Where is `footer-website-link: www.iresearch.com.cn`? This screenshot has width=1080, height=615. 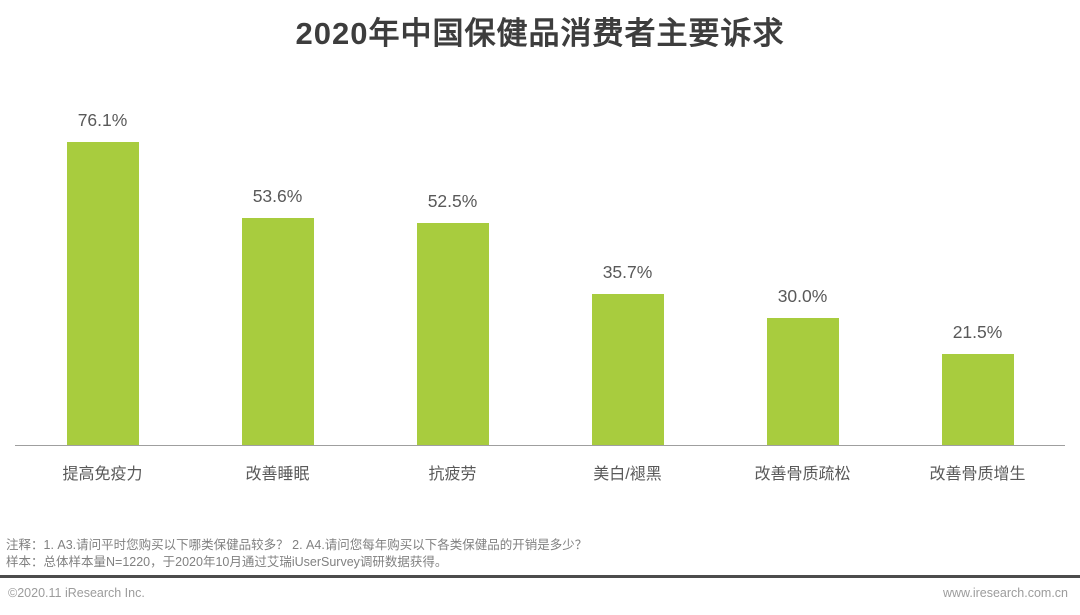 footer-website-link: www.iresearch.com.cn is located at coordinates (1005, 593).